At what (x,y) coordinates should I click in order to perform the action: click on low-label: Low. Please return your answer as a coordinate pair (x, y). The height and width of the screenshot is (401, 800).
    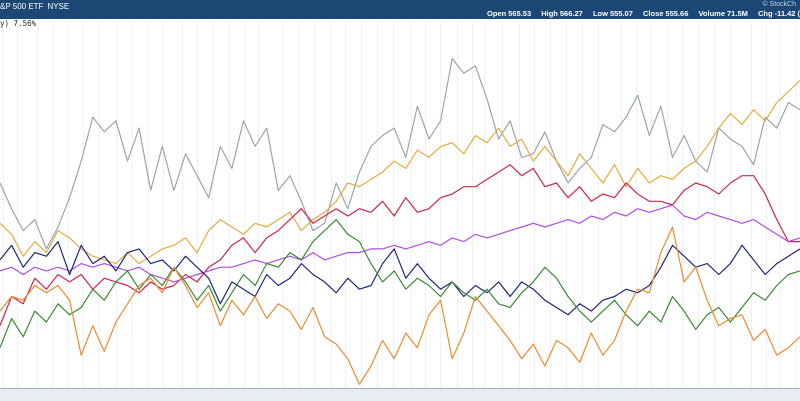
    Looking at the image, I should click on (600, 13).